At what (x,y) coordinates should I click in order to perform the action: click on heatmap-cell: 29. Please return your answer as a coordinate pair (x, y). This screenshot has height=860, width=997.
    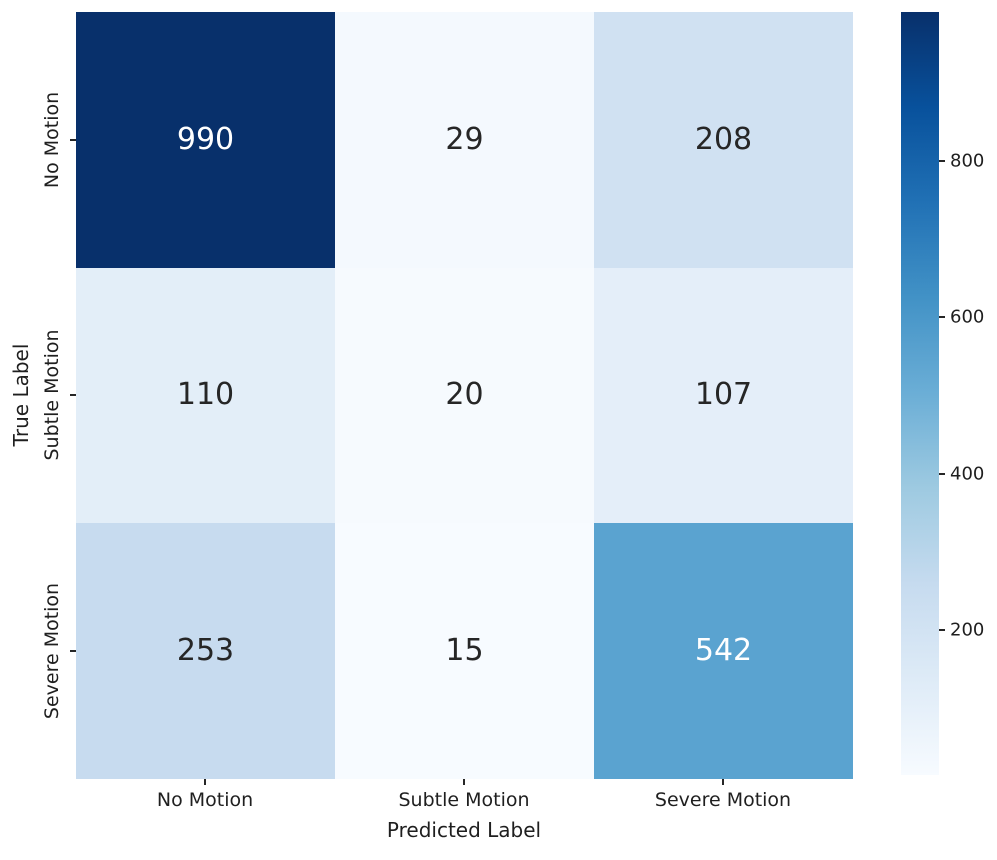
    Looking at the image, I should click on (464, 140).